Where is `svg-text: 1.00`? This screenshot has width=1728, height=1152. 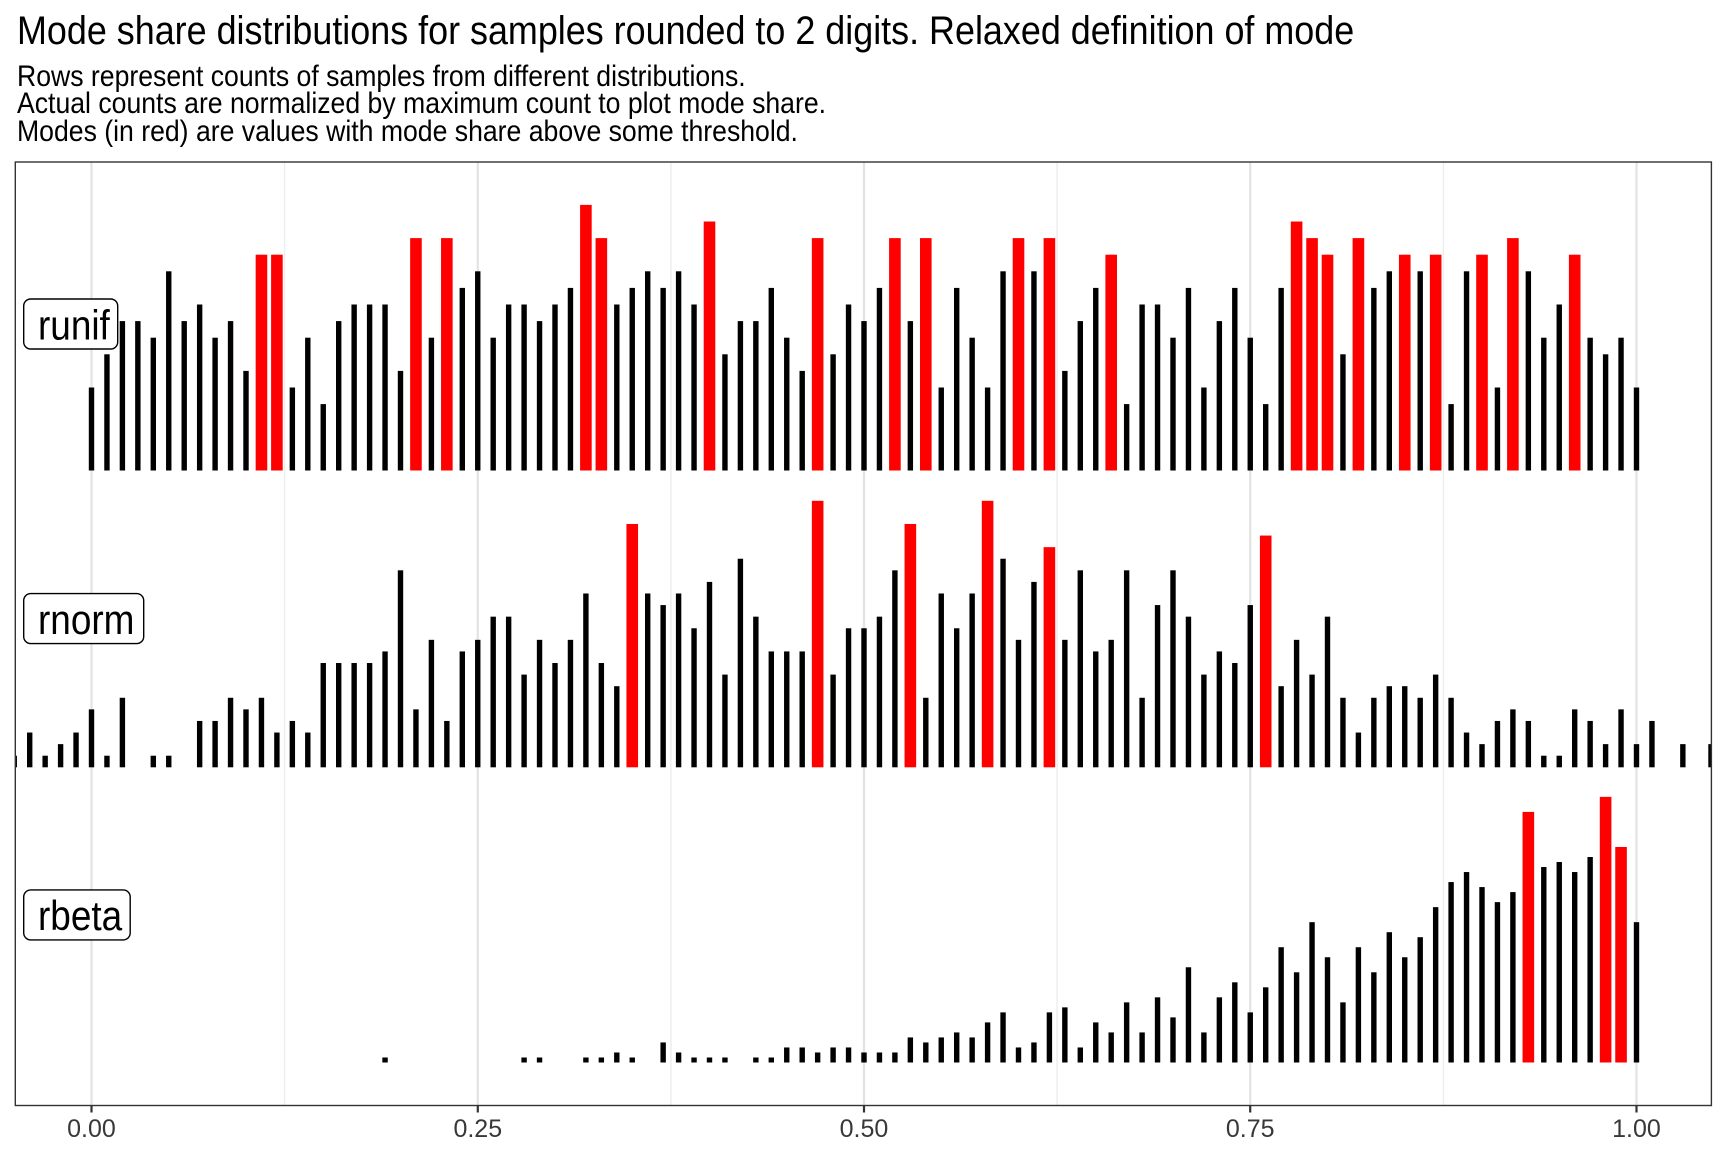
svg-text: 1.00 is located at coordinates (1636, 1129).